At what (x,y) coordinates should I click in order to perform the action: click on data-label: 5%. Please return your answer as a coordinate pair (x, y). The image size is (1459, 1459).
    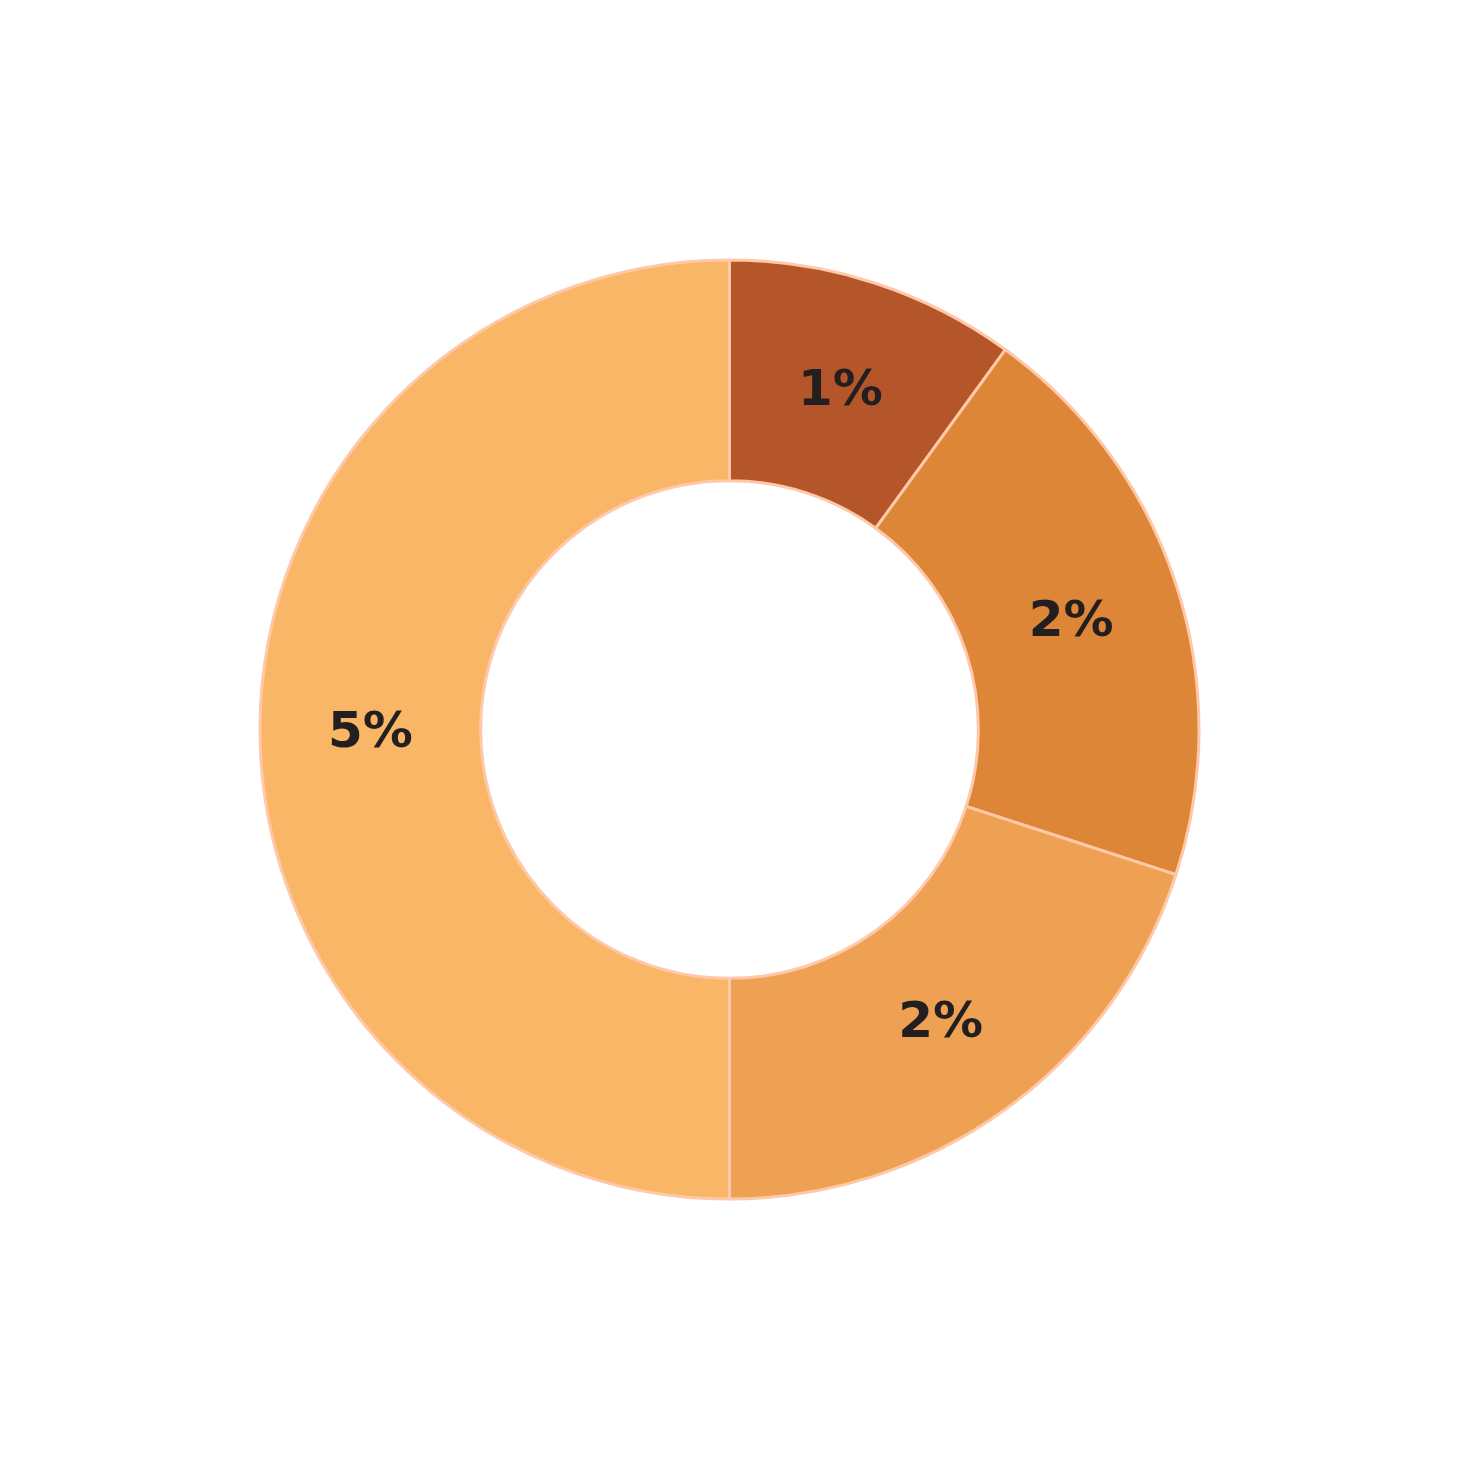
    Looking at the image, I should click on (370, 729).